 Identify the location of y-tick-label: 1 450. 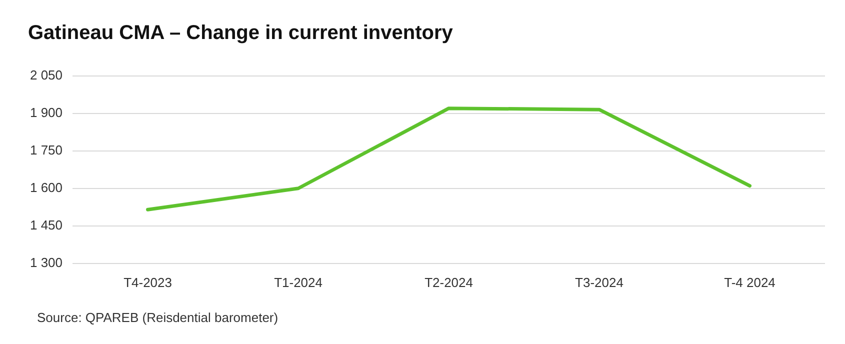
(46, 224).